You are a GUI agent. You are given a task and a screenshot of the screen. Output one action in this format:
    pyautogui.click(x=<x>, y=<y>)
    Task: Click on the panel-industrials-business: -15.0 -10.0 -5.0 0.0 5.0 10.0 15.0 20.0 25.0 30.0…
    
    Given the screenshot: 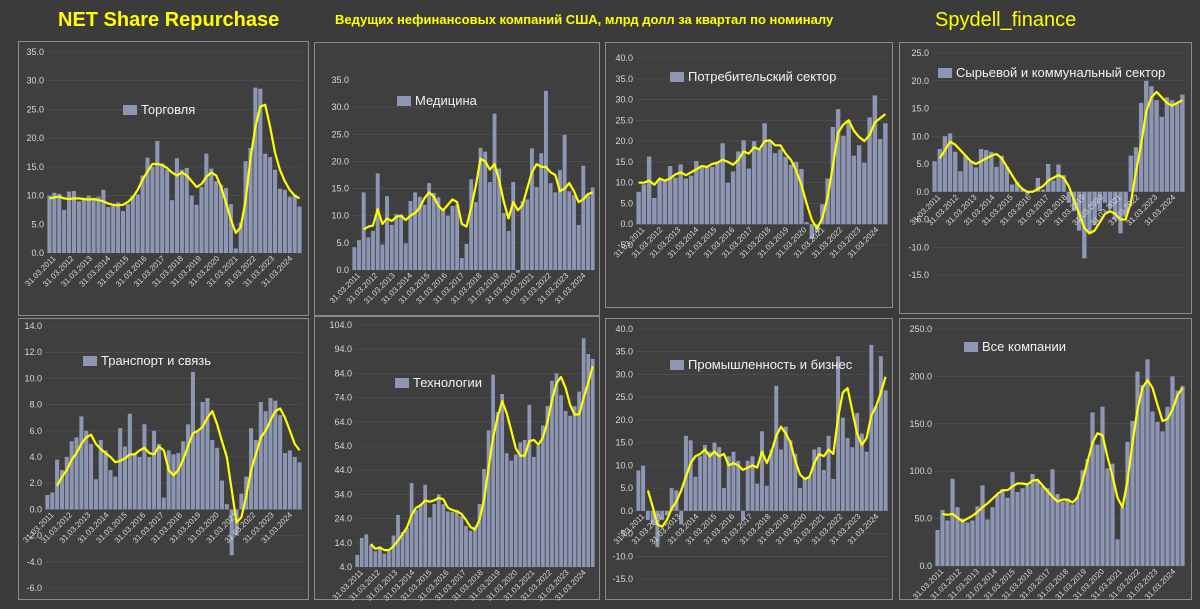 What is the action you would take?
    pyautogui.click(x=749, y=459)
    